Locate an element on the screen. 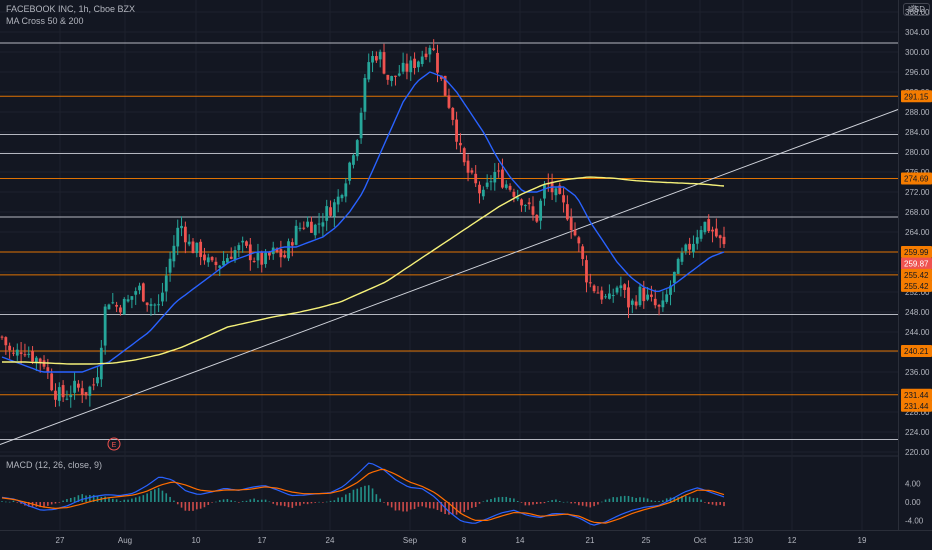 The height and width of the screenshot is (550, 932). price-tick-label: 220.00 is located at coordinates (917, 452).